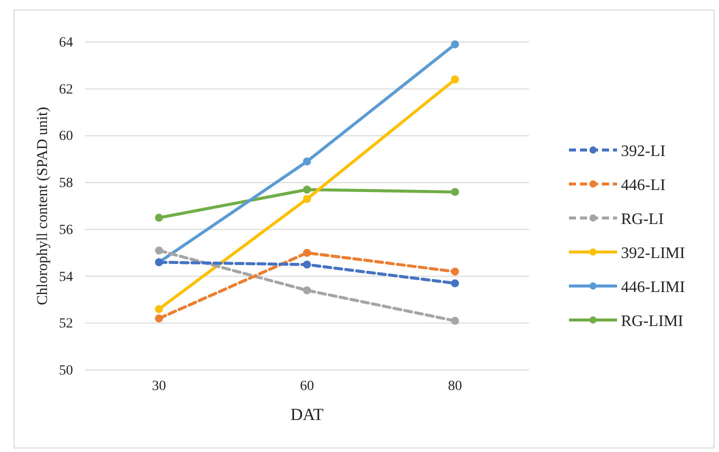  What do you see at coordinates (66, 136) in the screenshot?
I see `y-tick-label: 60` at bounding box center [66, 136].